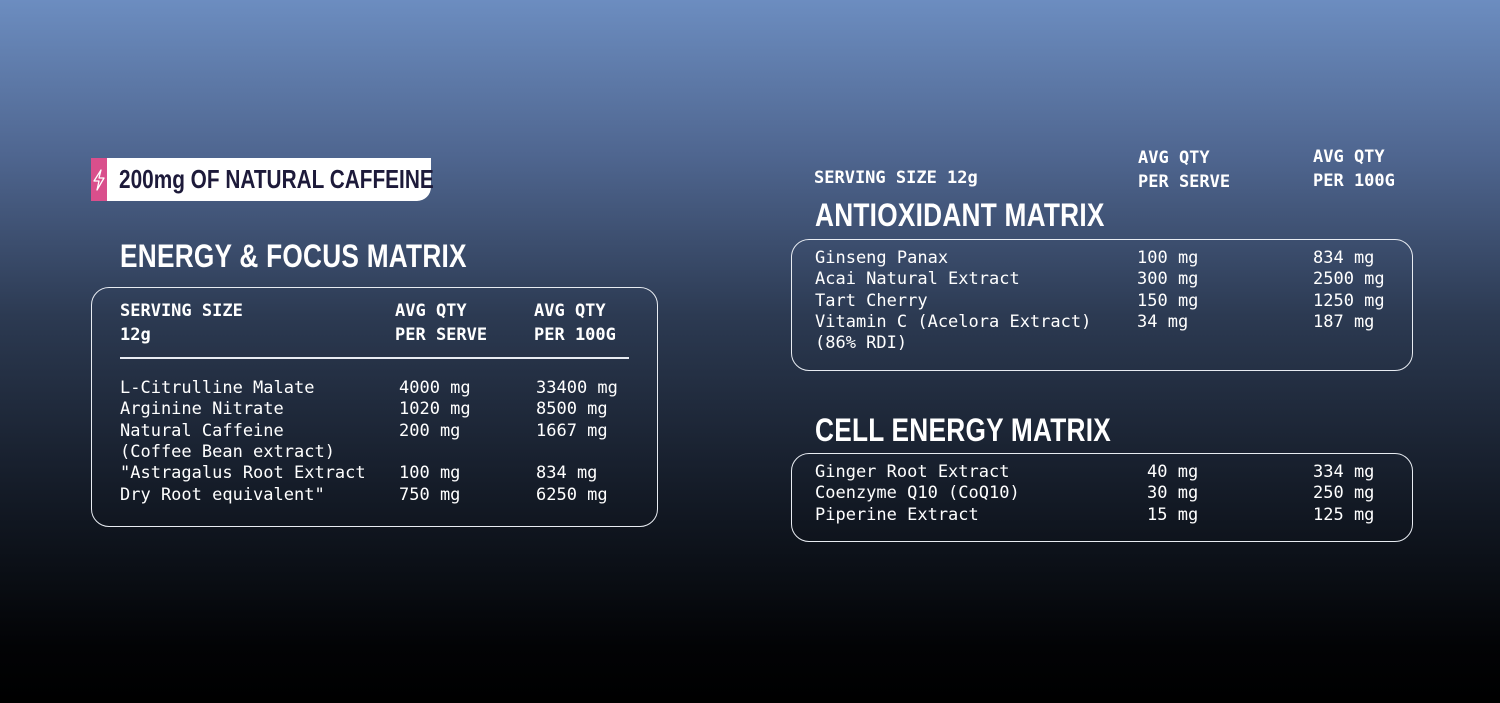  What do you see at coordinates (1344, 472) in the screenshot?
I see `qty-per-100g: 334 mg` at bounding box center [1344, 472].